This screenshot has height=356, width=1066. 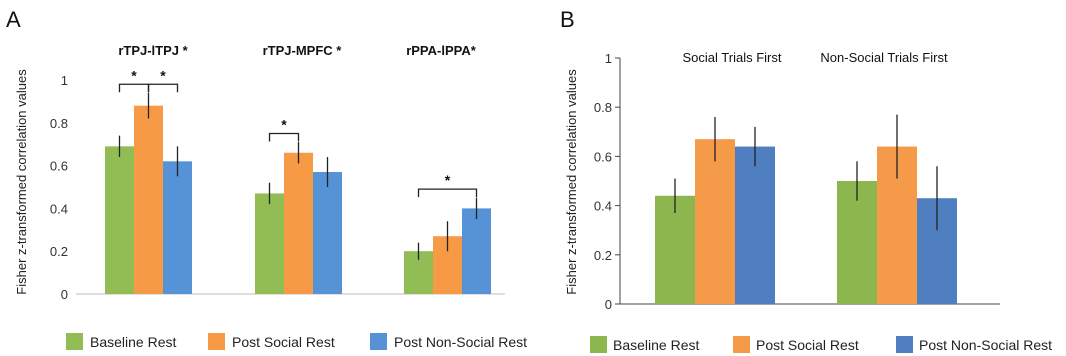 I want to click on legend-b-label-post-nonsocial: Post Non-Social Rest, so click(x=985, y=345).